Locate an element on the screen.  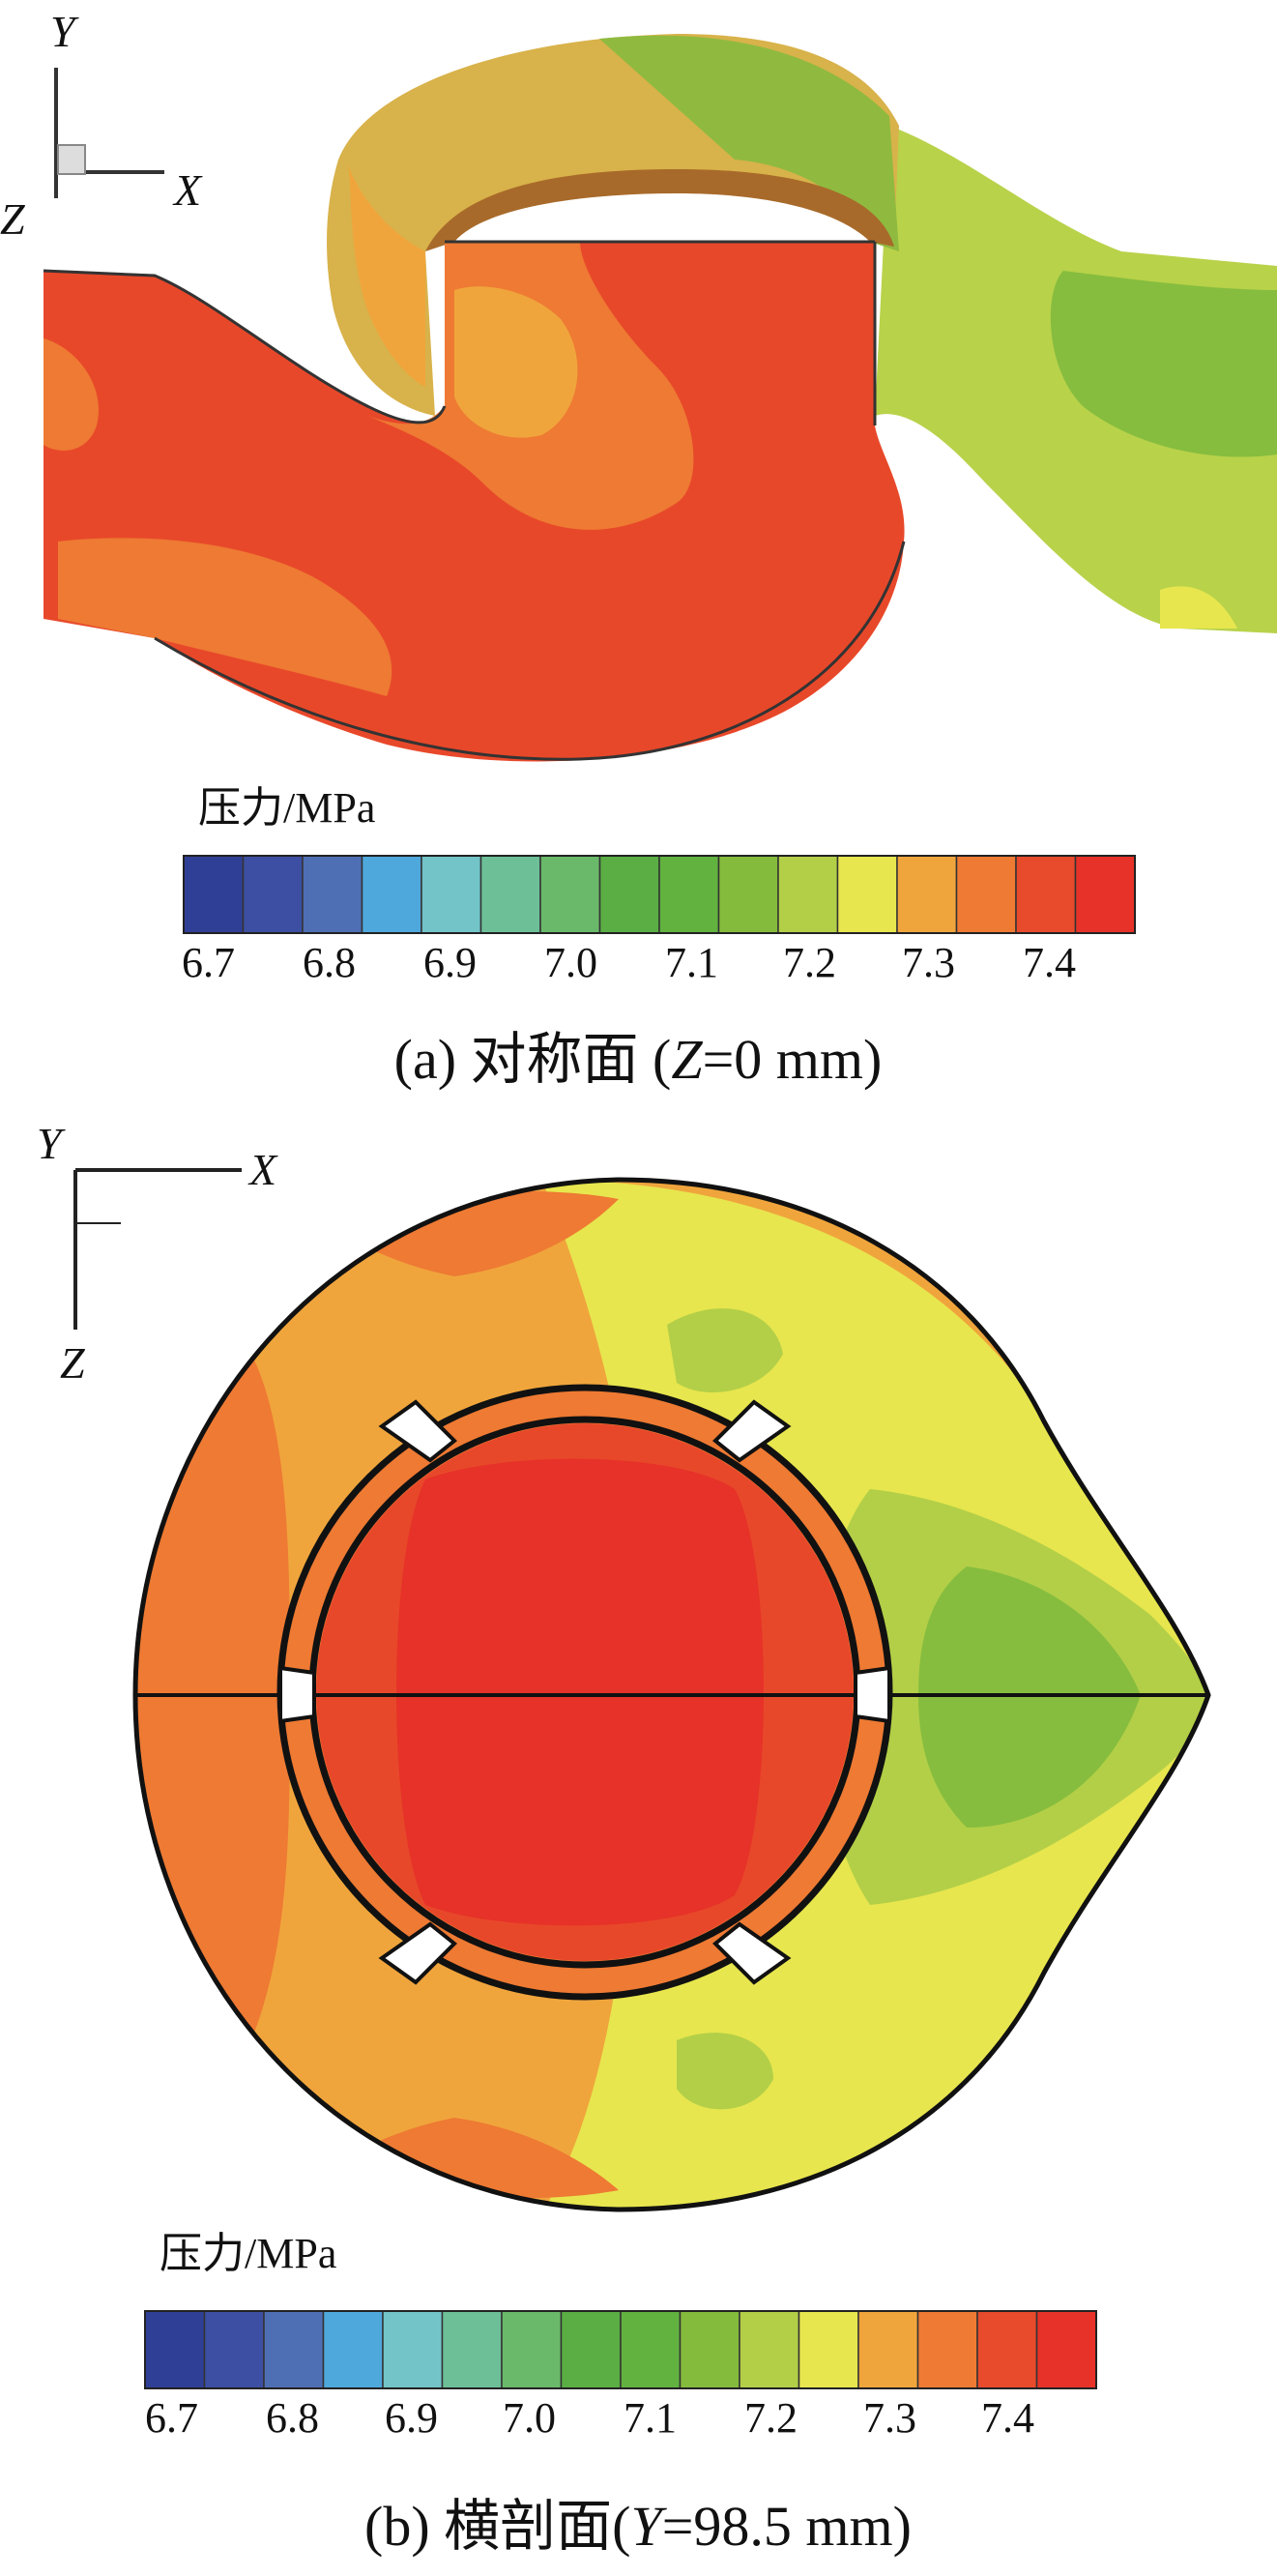
tick-b-6-9: 6.9 is located at coordinates (411, 2418).